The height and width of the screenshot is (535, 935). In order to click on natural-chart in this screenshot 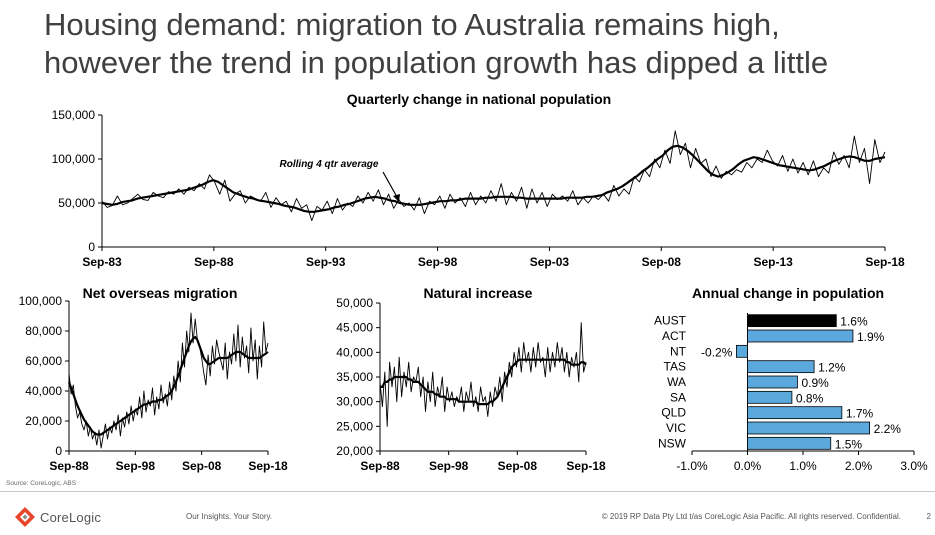, I will do `click(481, 378)`.